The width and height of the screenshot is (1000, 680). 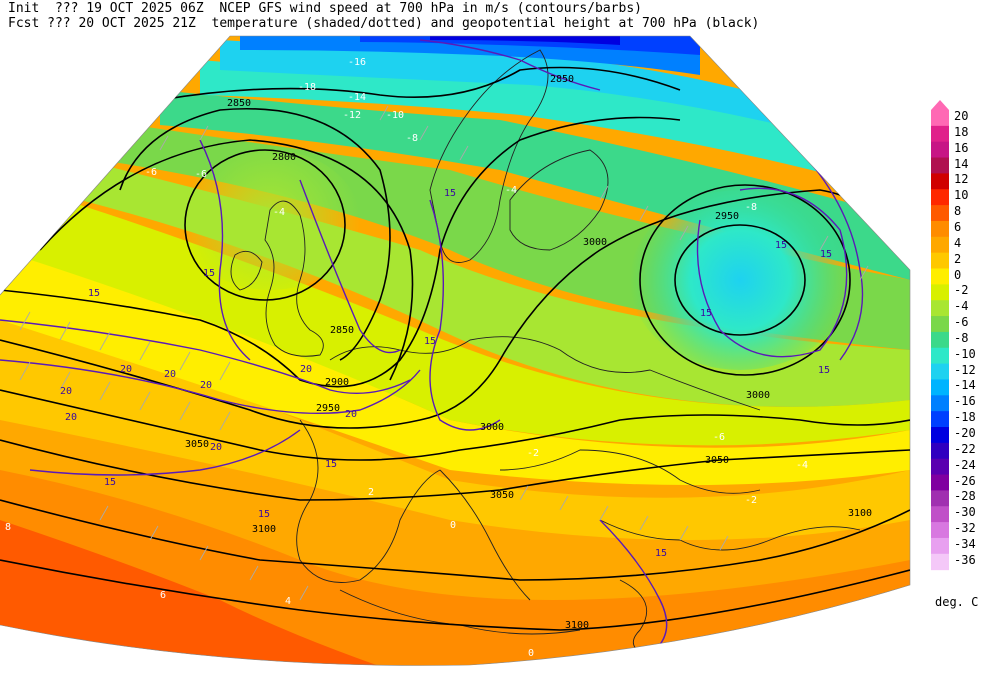 What do you see at coordinates (961, 306) in the screenshot?
I see `colorbar-tick-label: -4` at bounding box center [961, 306].